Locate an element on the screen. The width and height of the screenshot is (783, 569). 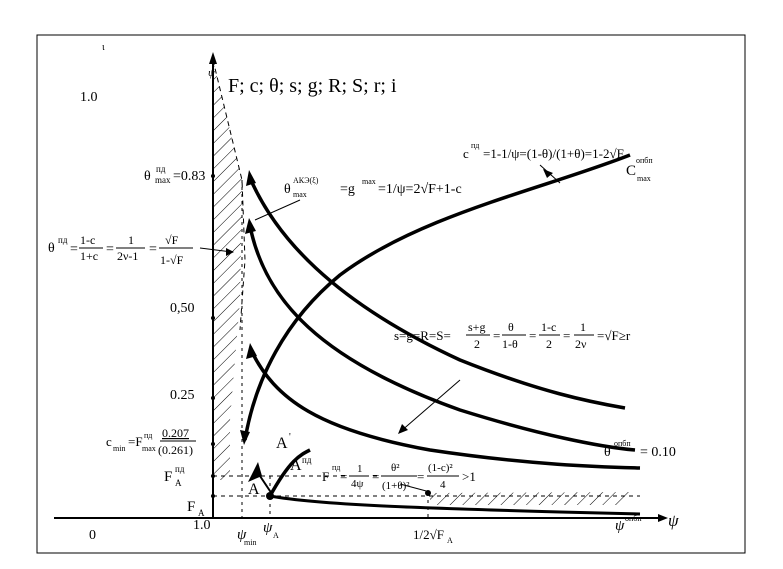
svg-text: 4 is located at coordinates (443, 485).